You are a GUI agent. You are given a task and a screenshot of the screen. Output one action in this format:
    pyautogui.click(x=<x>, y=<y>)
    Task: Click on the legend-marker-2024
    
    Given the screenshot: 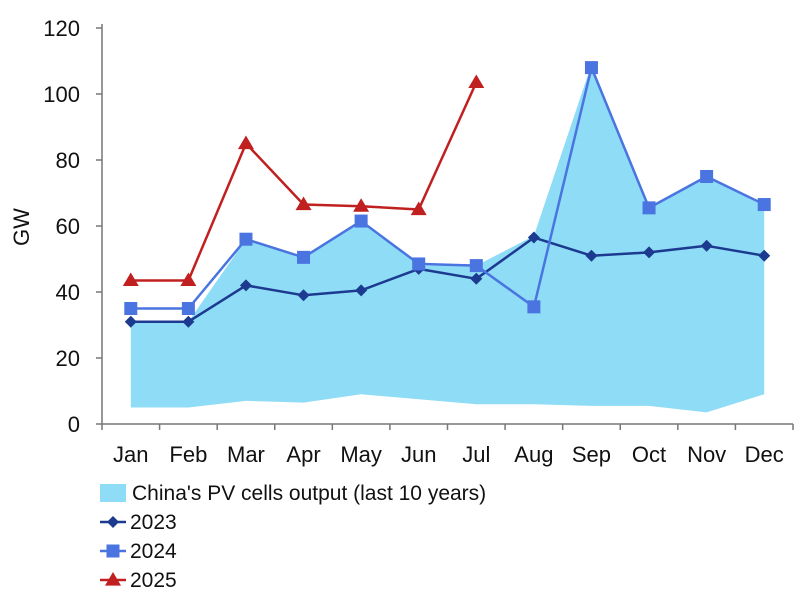 What is the action you would take?
    pyautogui.click(x=113, y=551)
    